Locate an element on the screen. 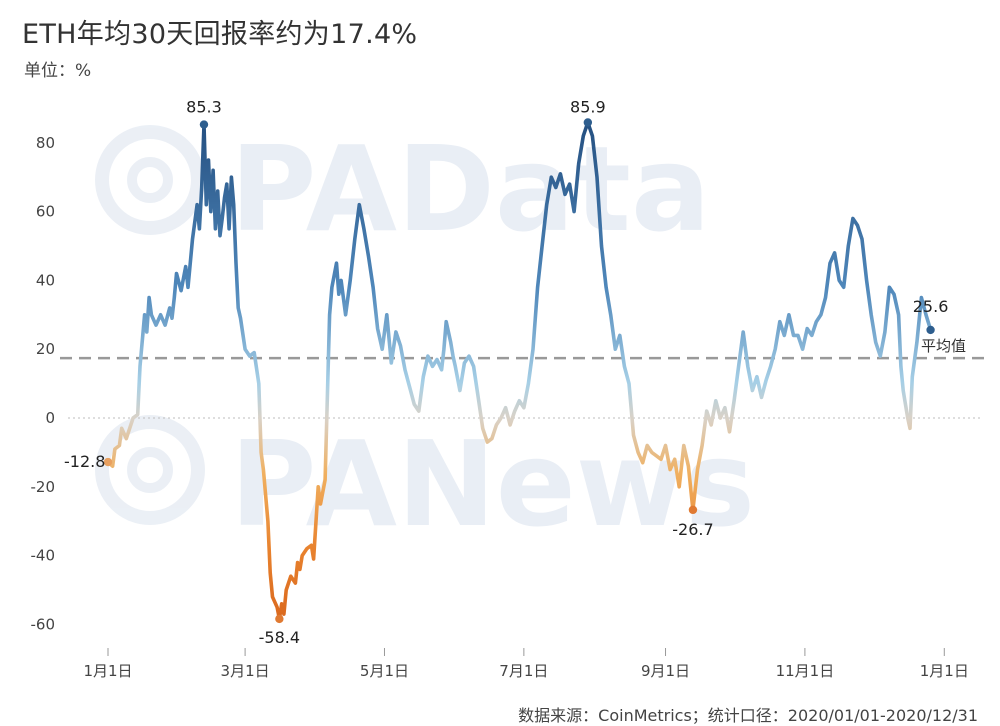 The height and width of the screenshot is (726, 1000). y-tick-label: -40 is located at coordinates (43, 556).